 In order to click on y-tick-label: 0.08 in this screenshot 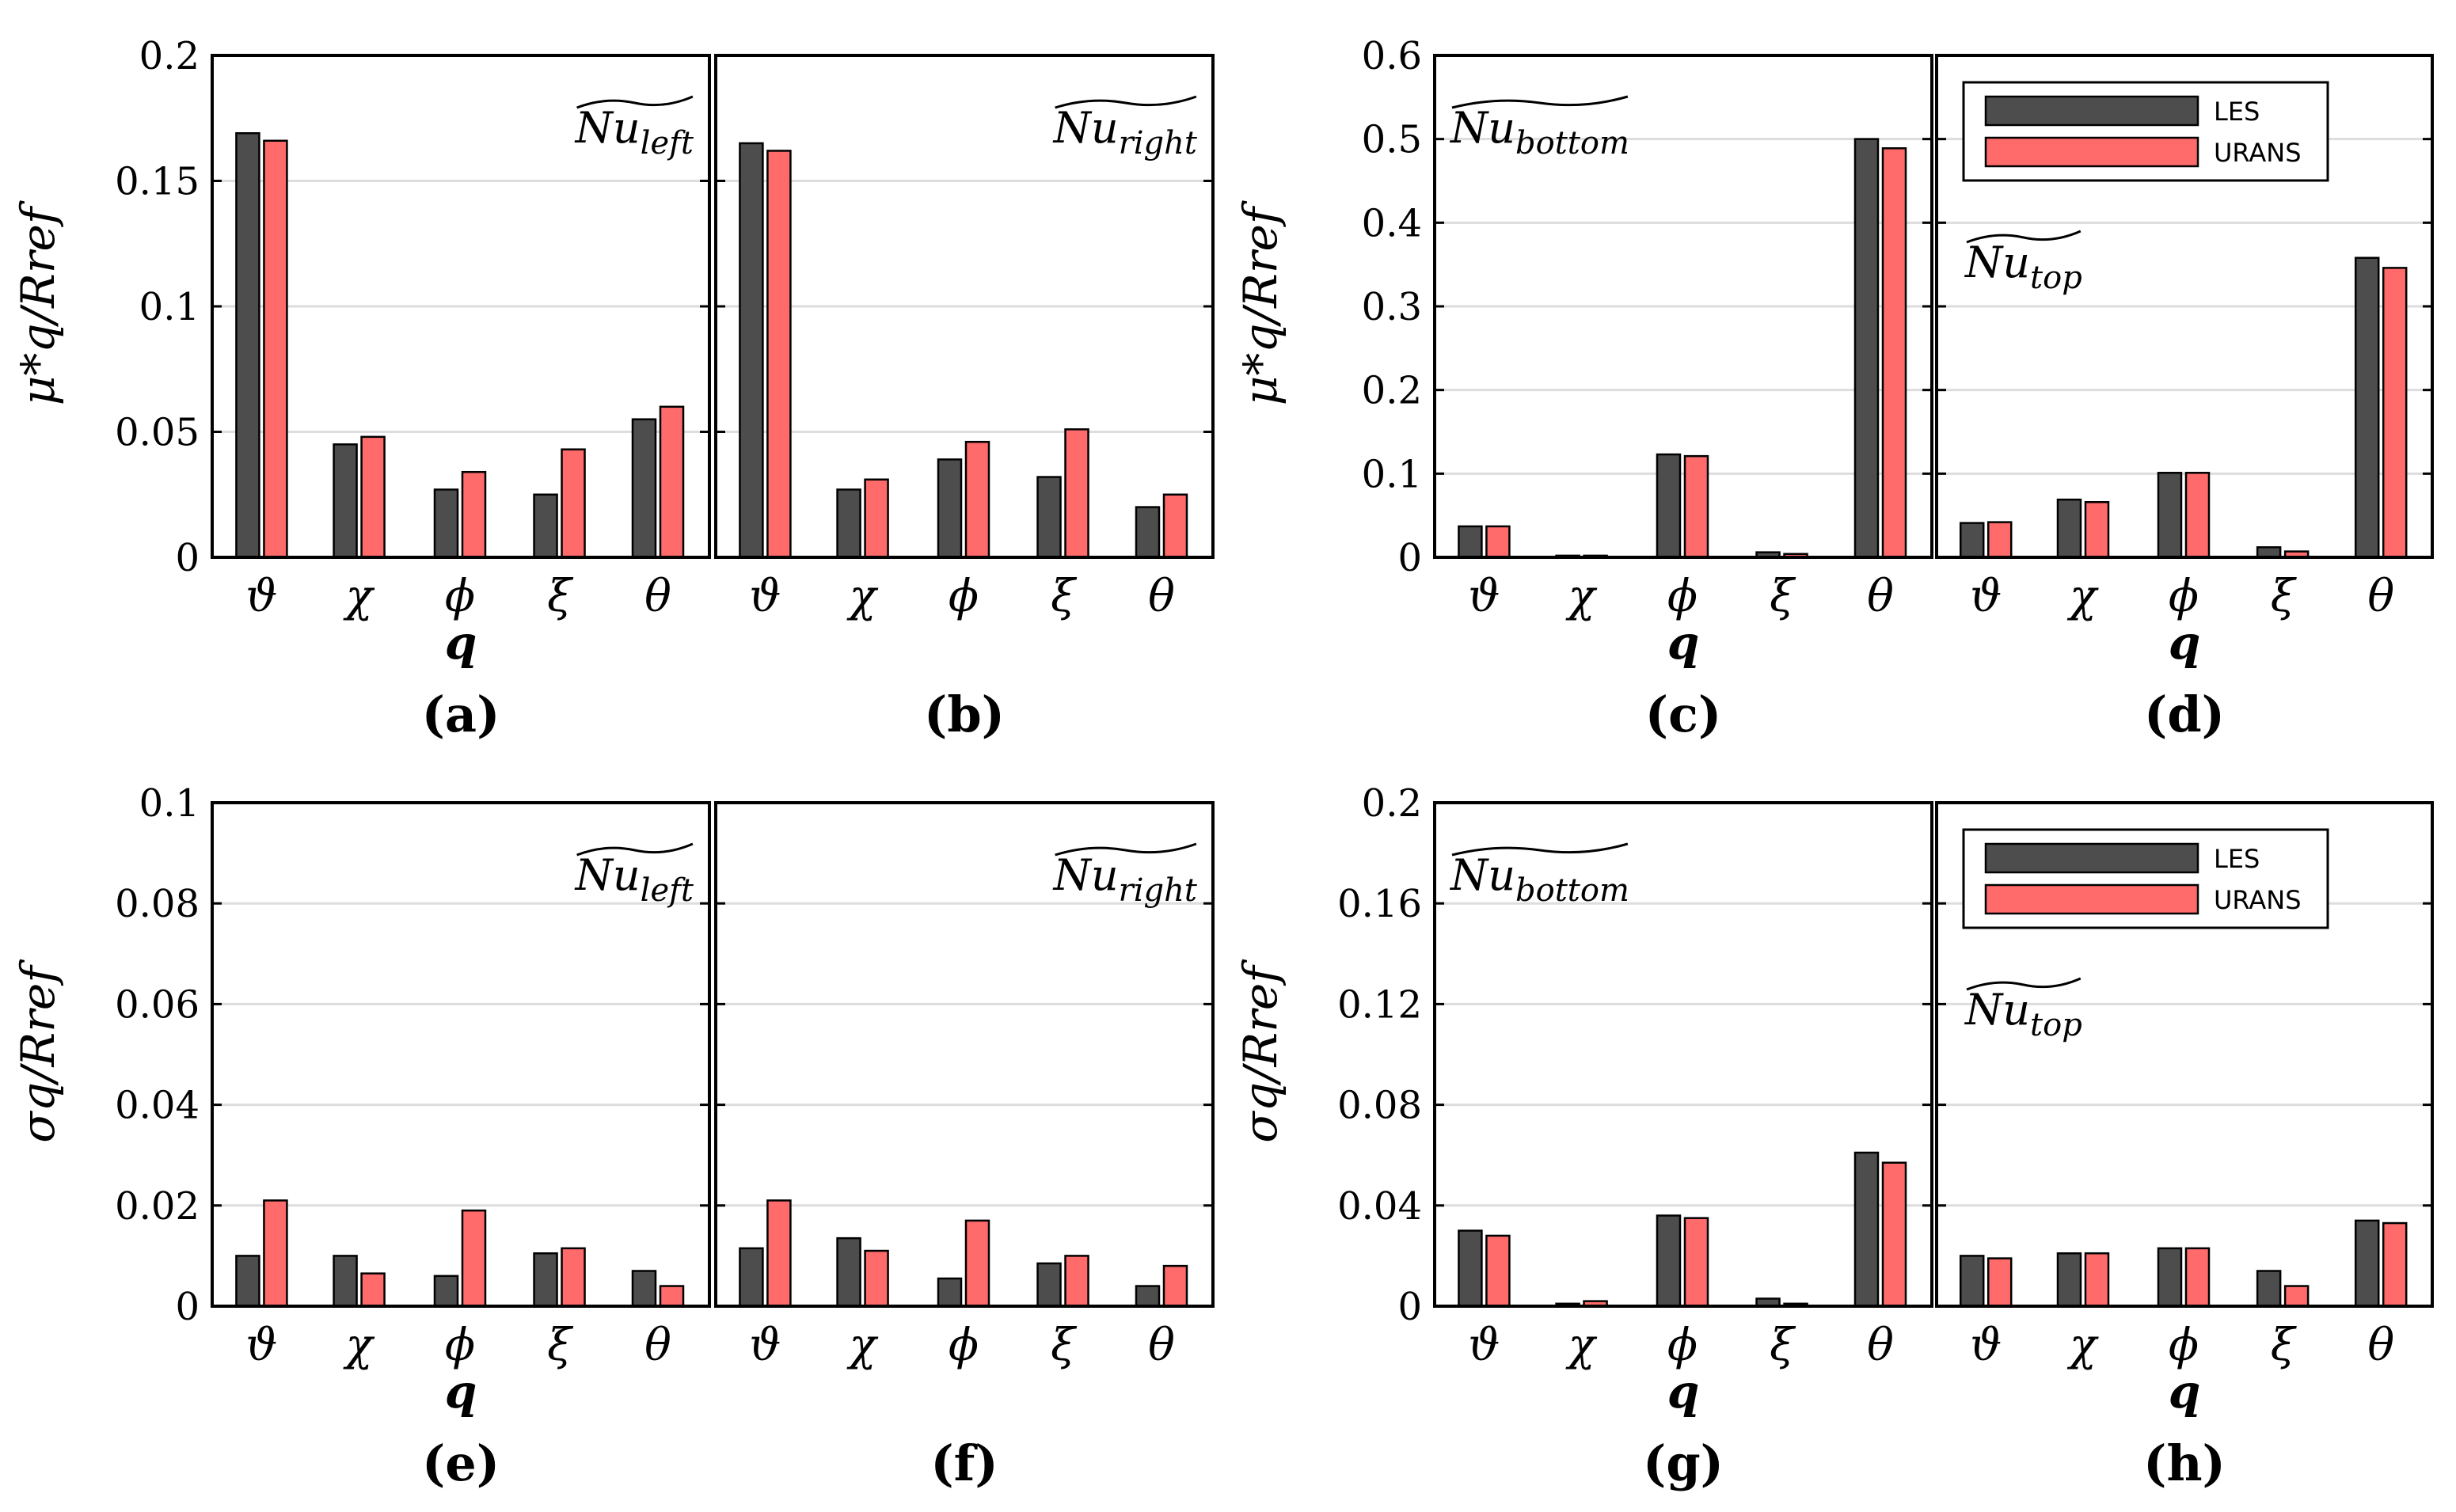, I will do `click(1379, 1106)`.